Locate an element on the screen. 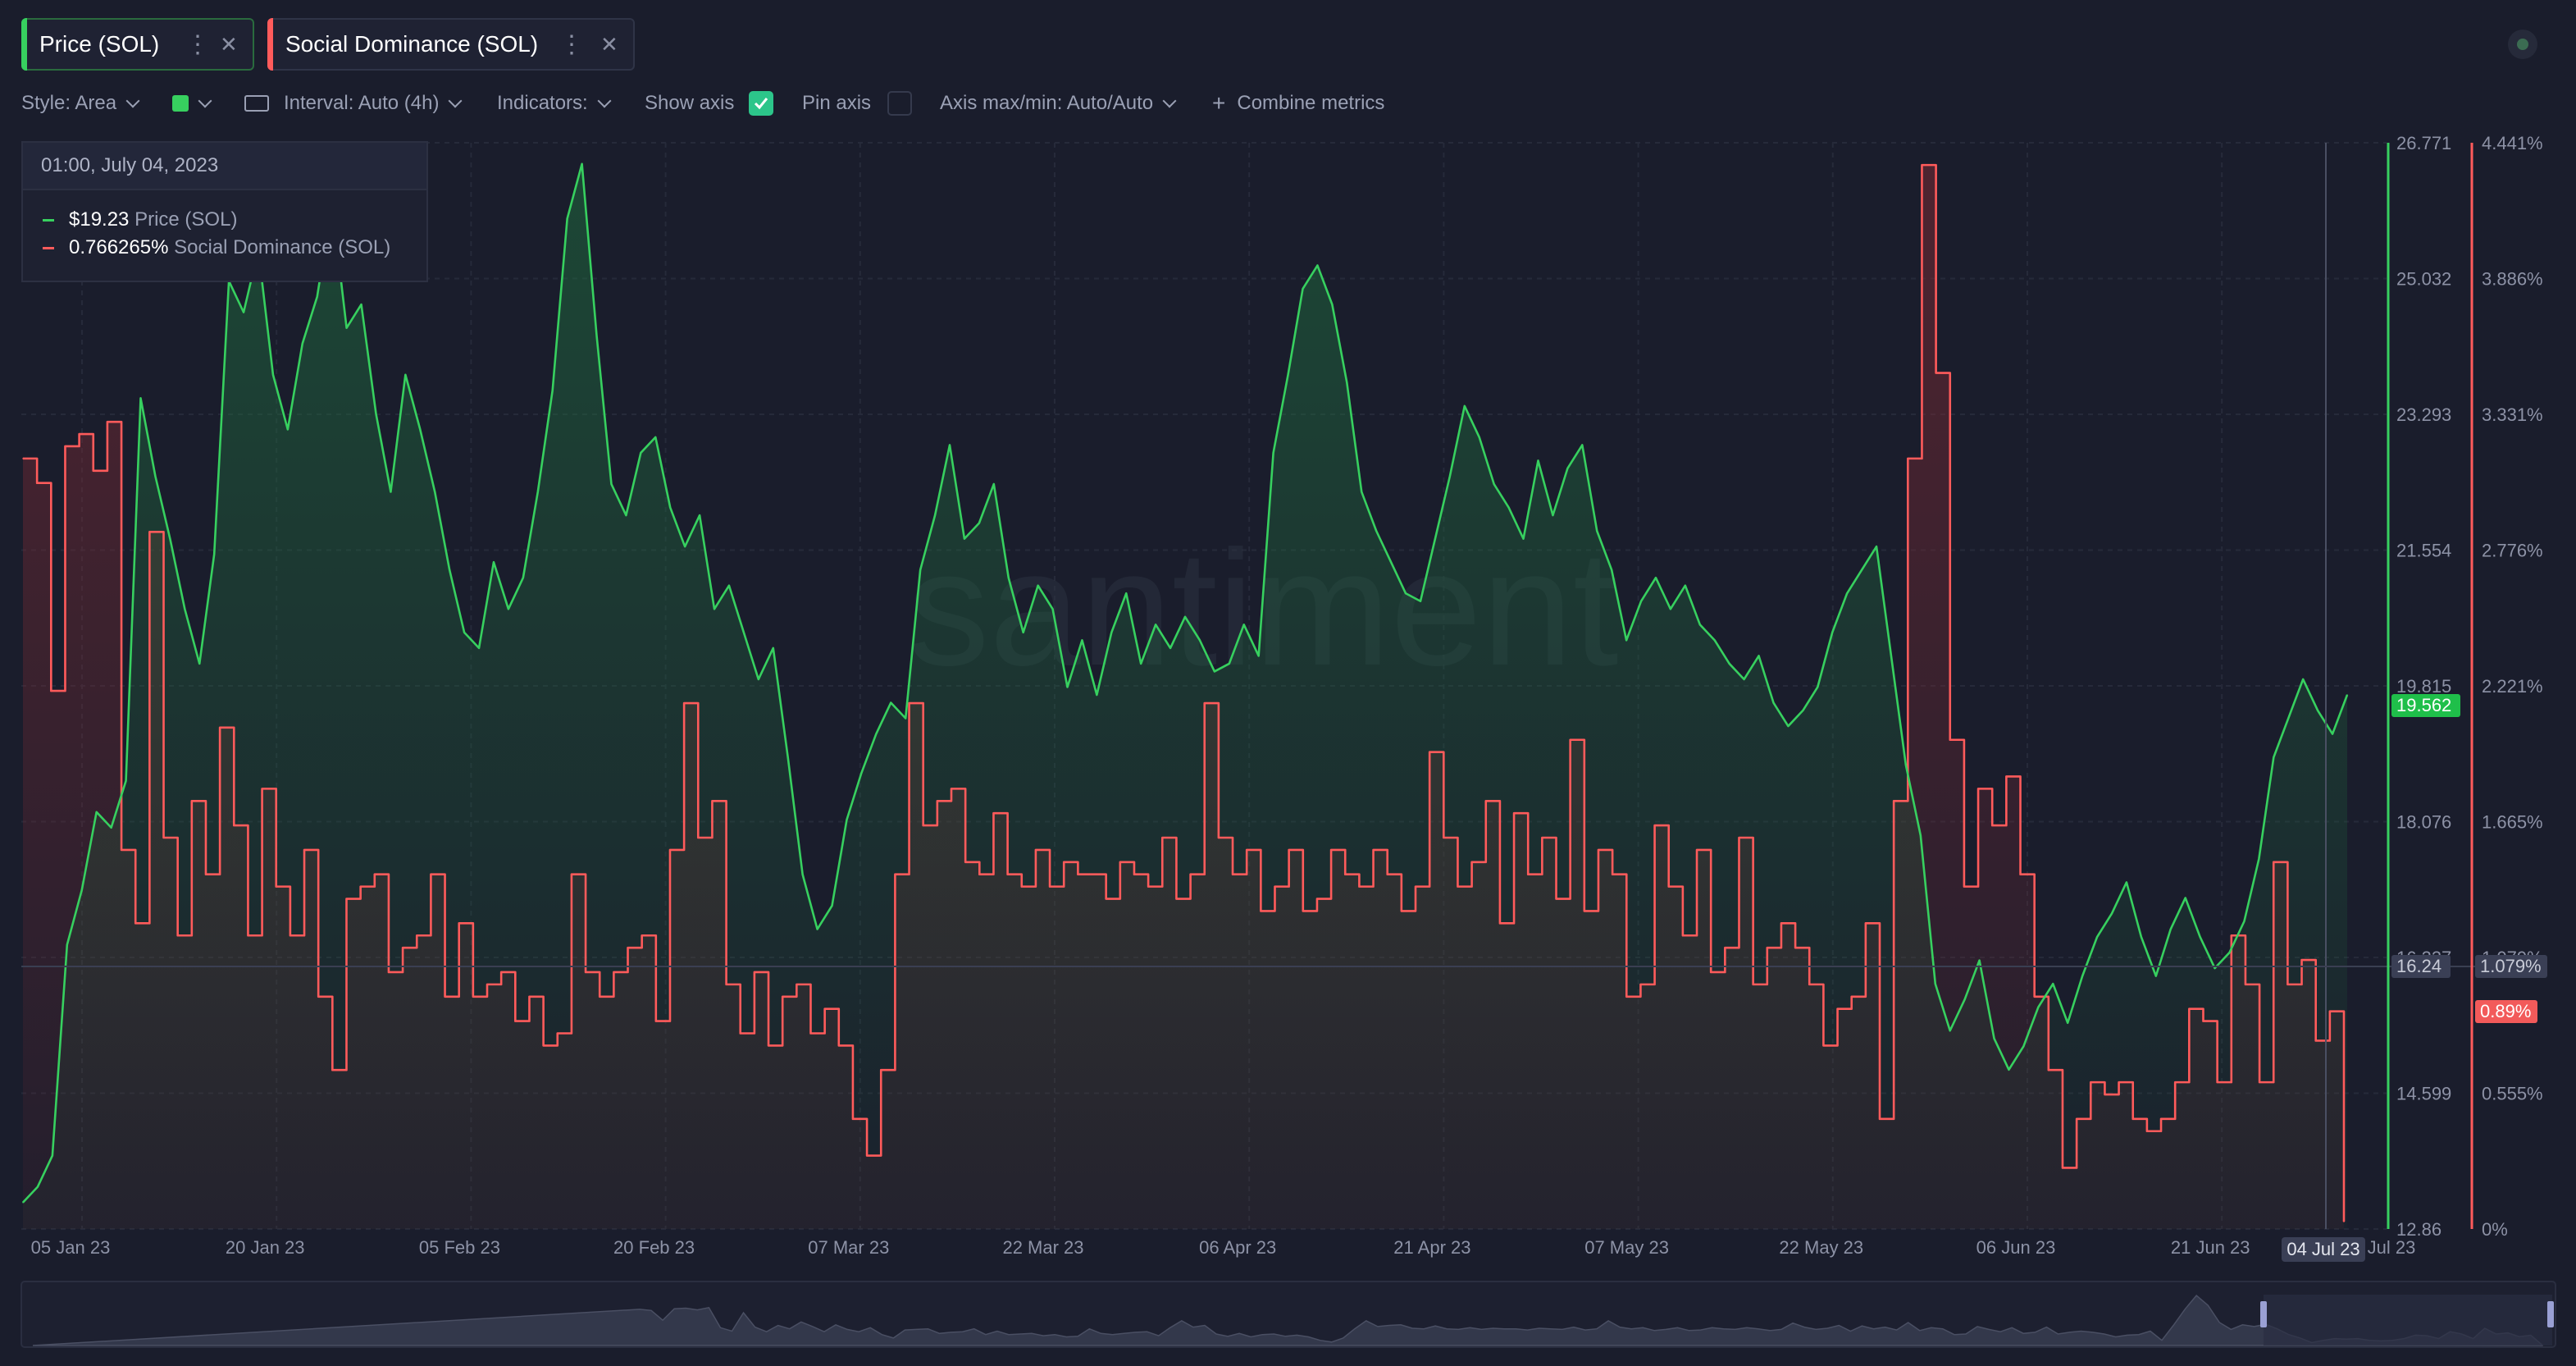 Image resolution: width=2576 pixels, height=1366 pixels. tooltip-row-dominance: 0.766265% Social Dominance (SOL) is located at coordinates (216, 247).